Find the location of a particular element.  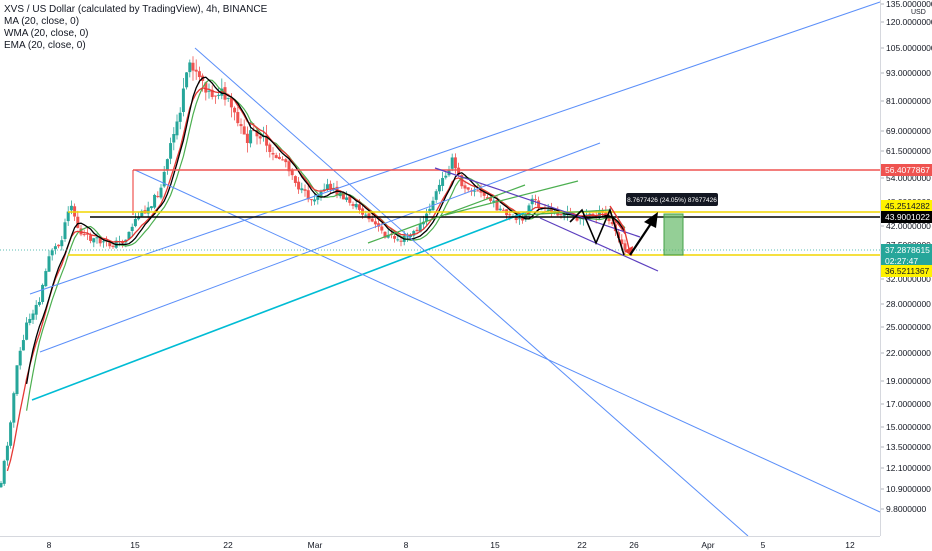

price-label-red-bg is located at coordinates (906, 170).